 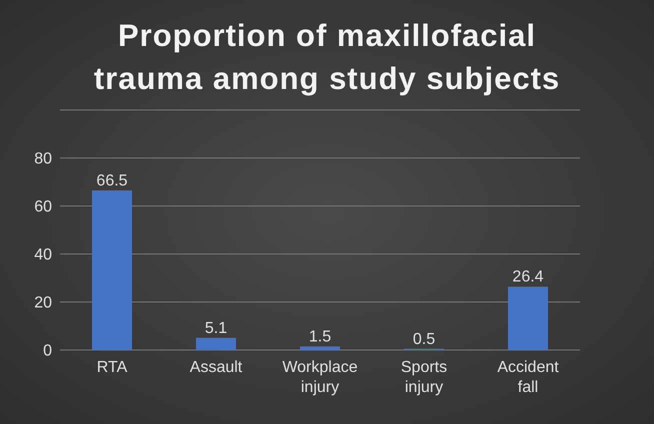 I want to click on x-tick-label: Sports injury, so click(x=424, y=377).